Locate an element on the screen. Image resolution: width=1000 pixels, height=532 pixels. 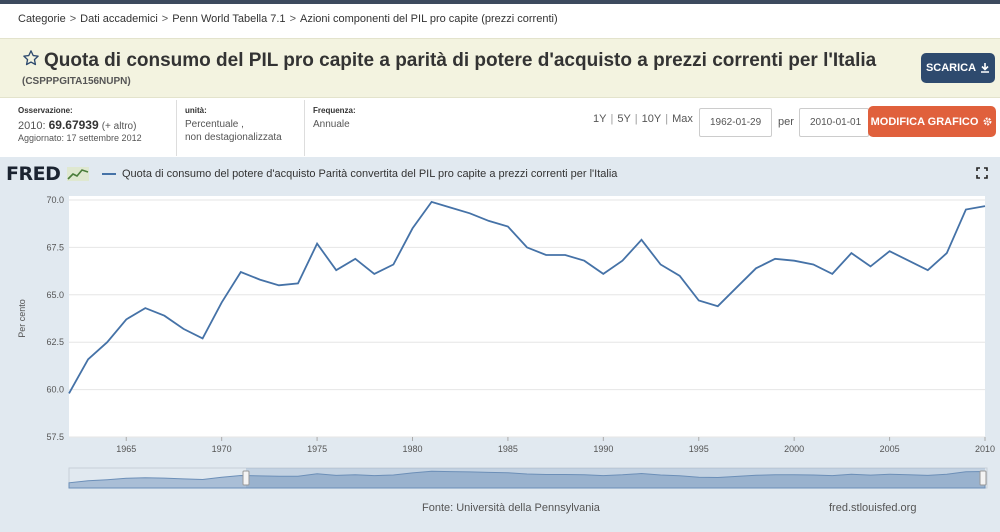
footer-site-link: fred.stlouisfed.org is located at coordinates (873, 508).